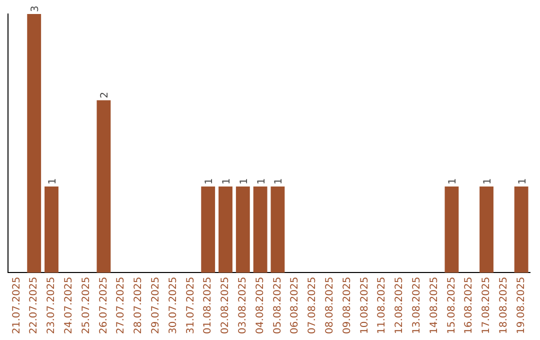 This screenshot has height=340, width=540. I want to click on x-tick-label: 25.07.2025, so click(86, 305).